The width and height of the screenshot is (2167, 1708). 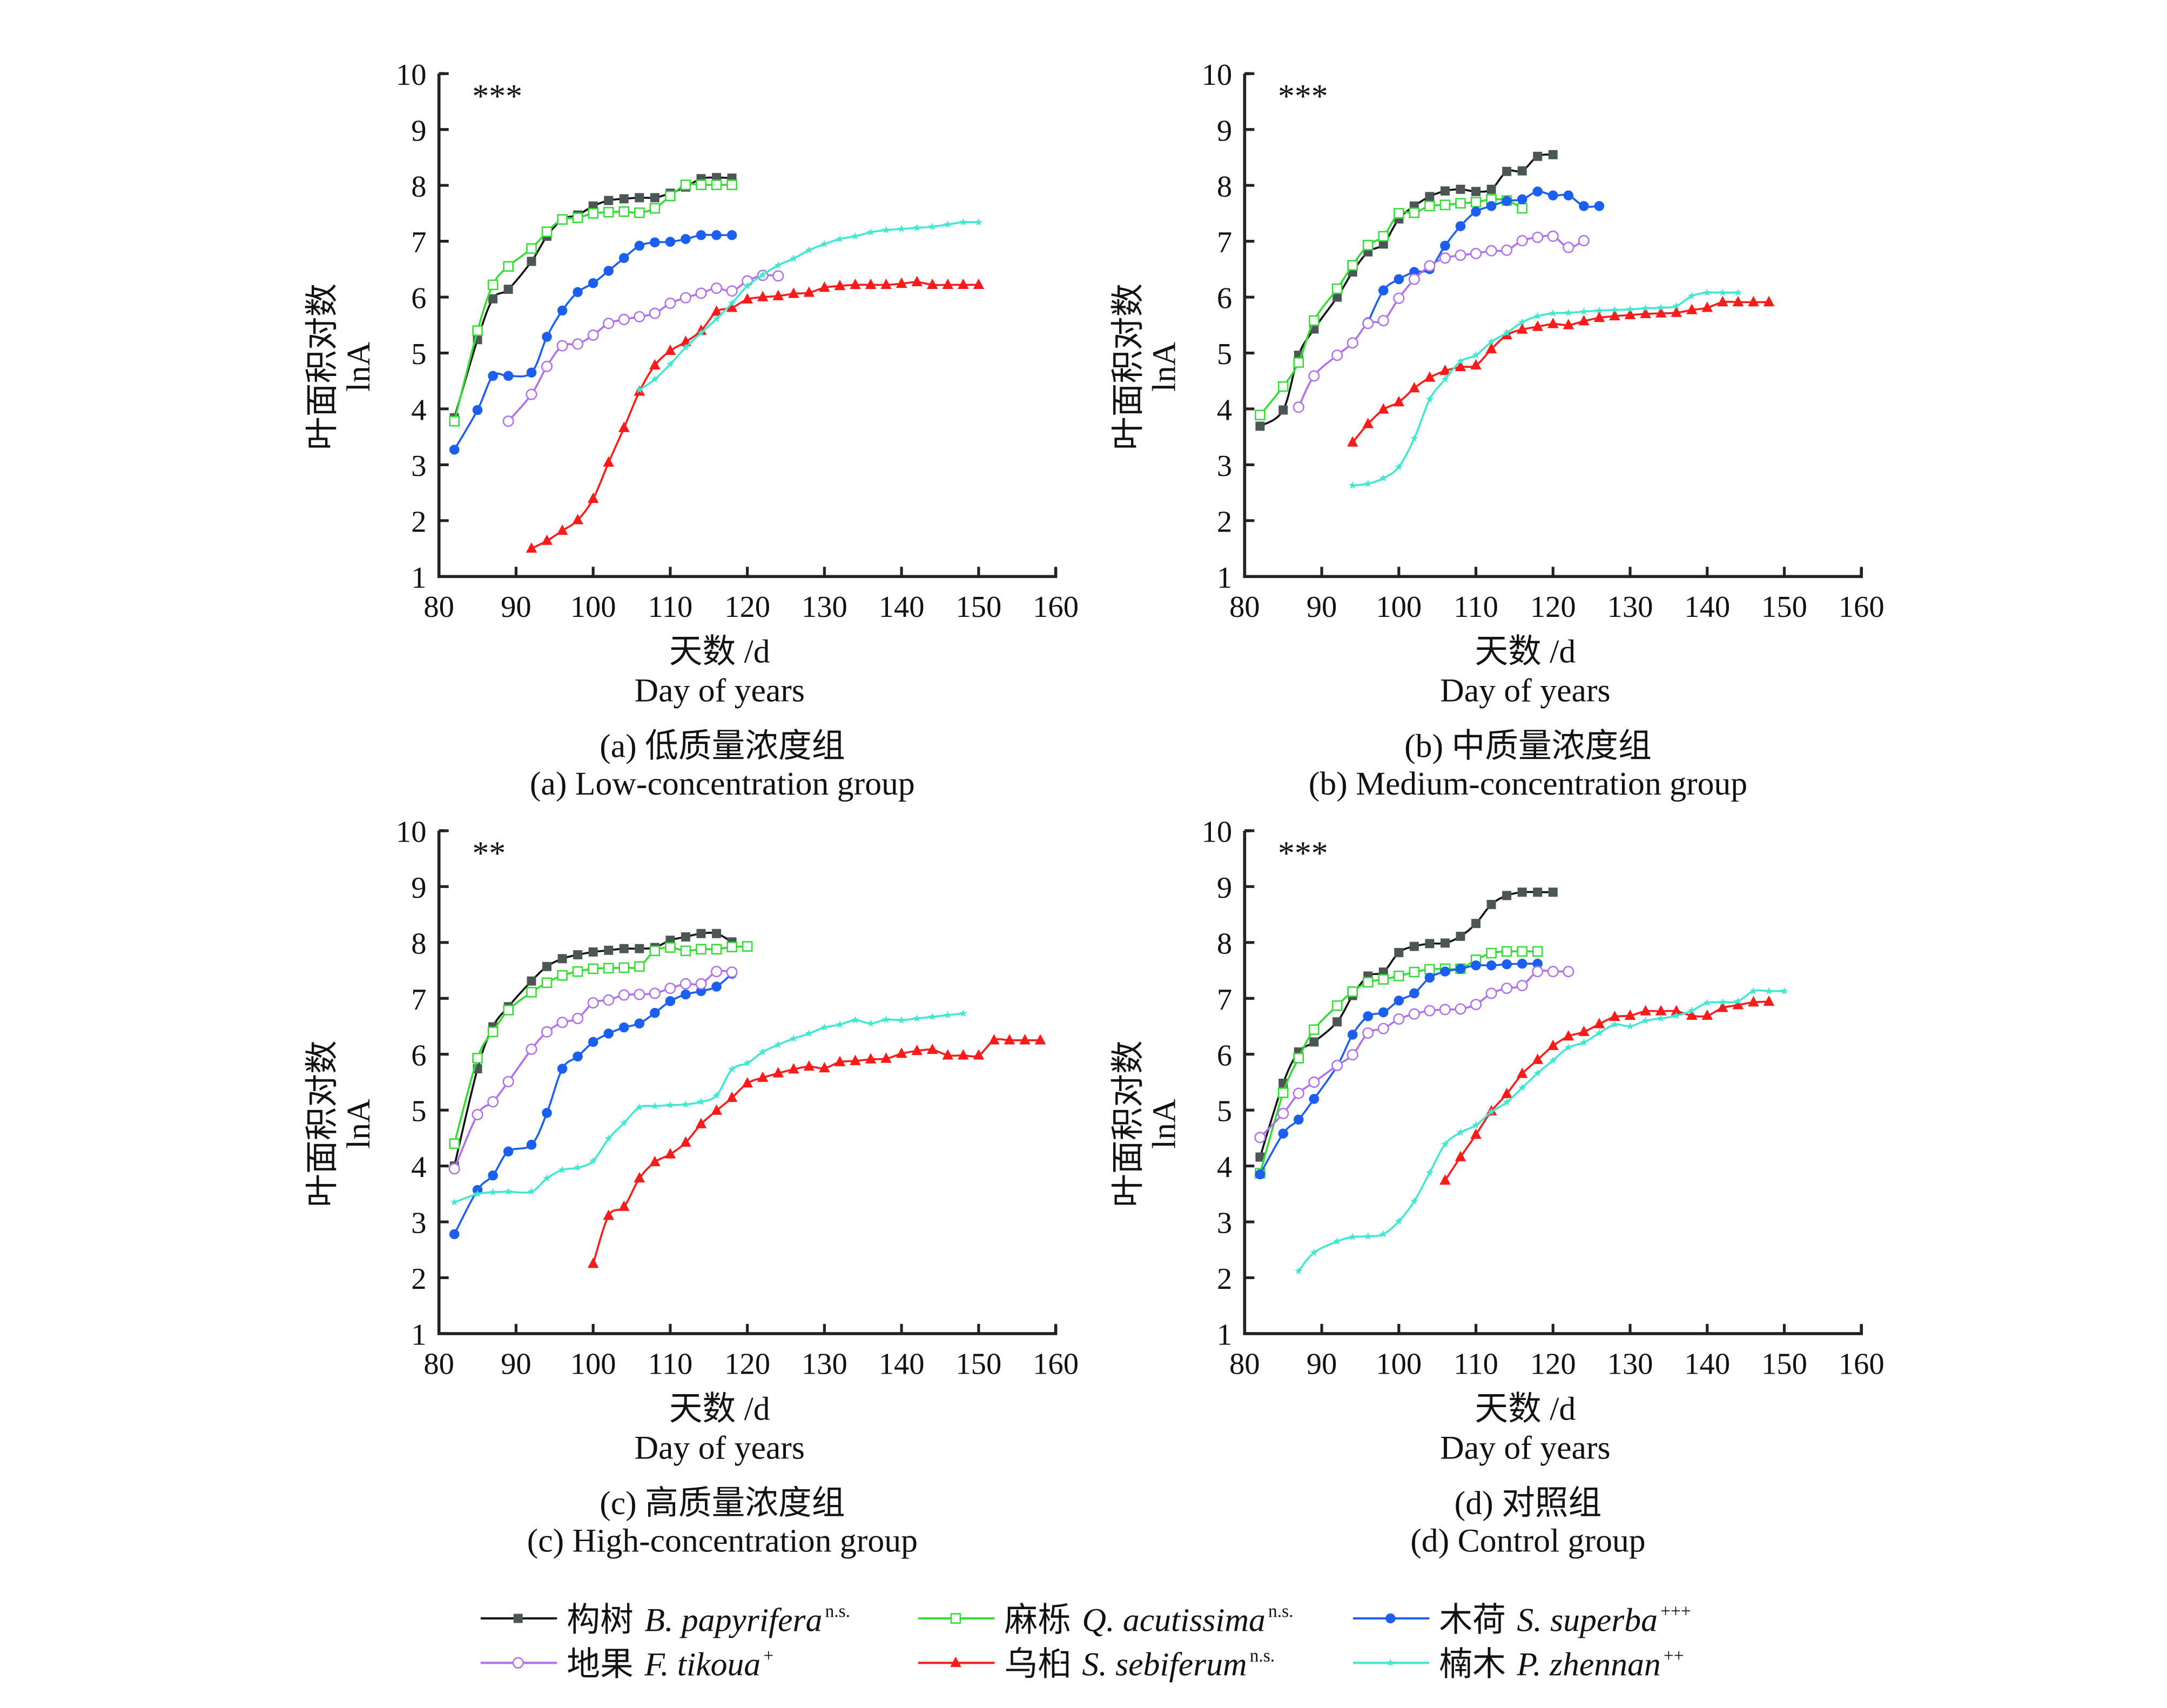 I want to click on x-tick-label: 110, so click(x=670, y=607).